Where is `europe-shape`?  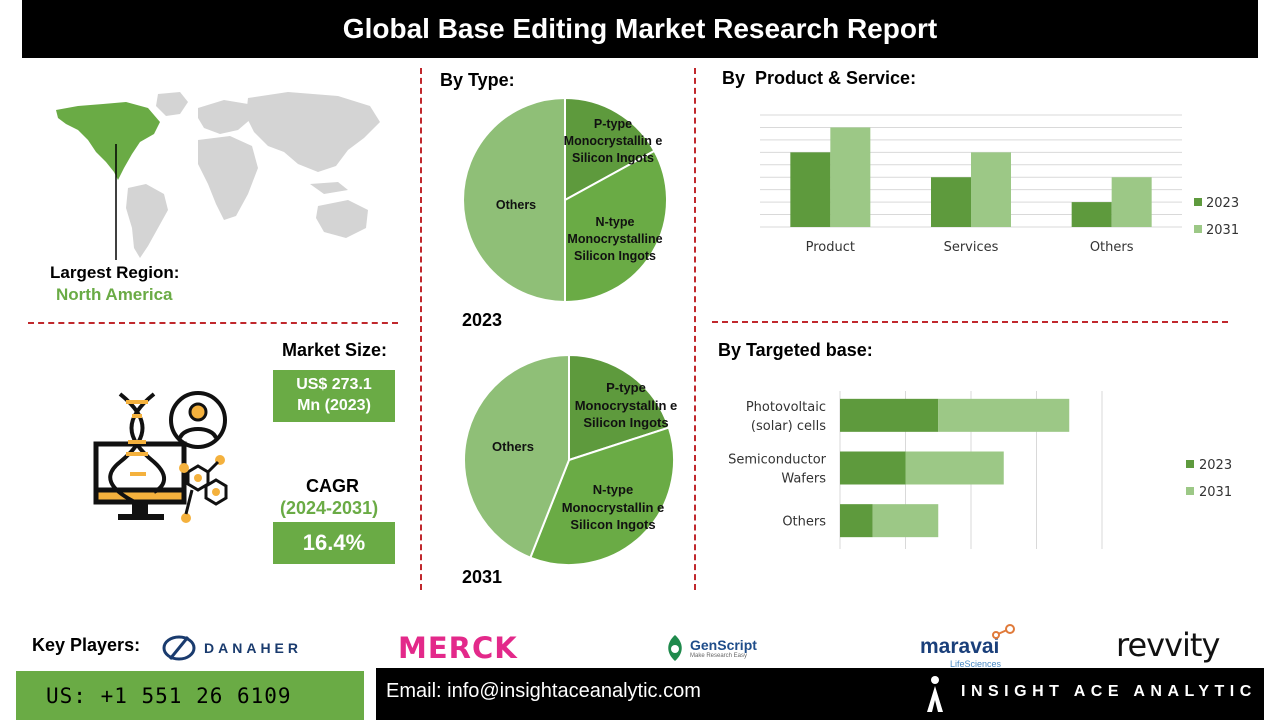 europe-shape is located at coordinates (225, 117).